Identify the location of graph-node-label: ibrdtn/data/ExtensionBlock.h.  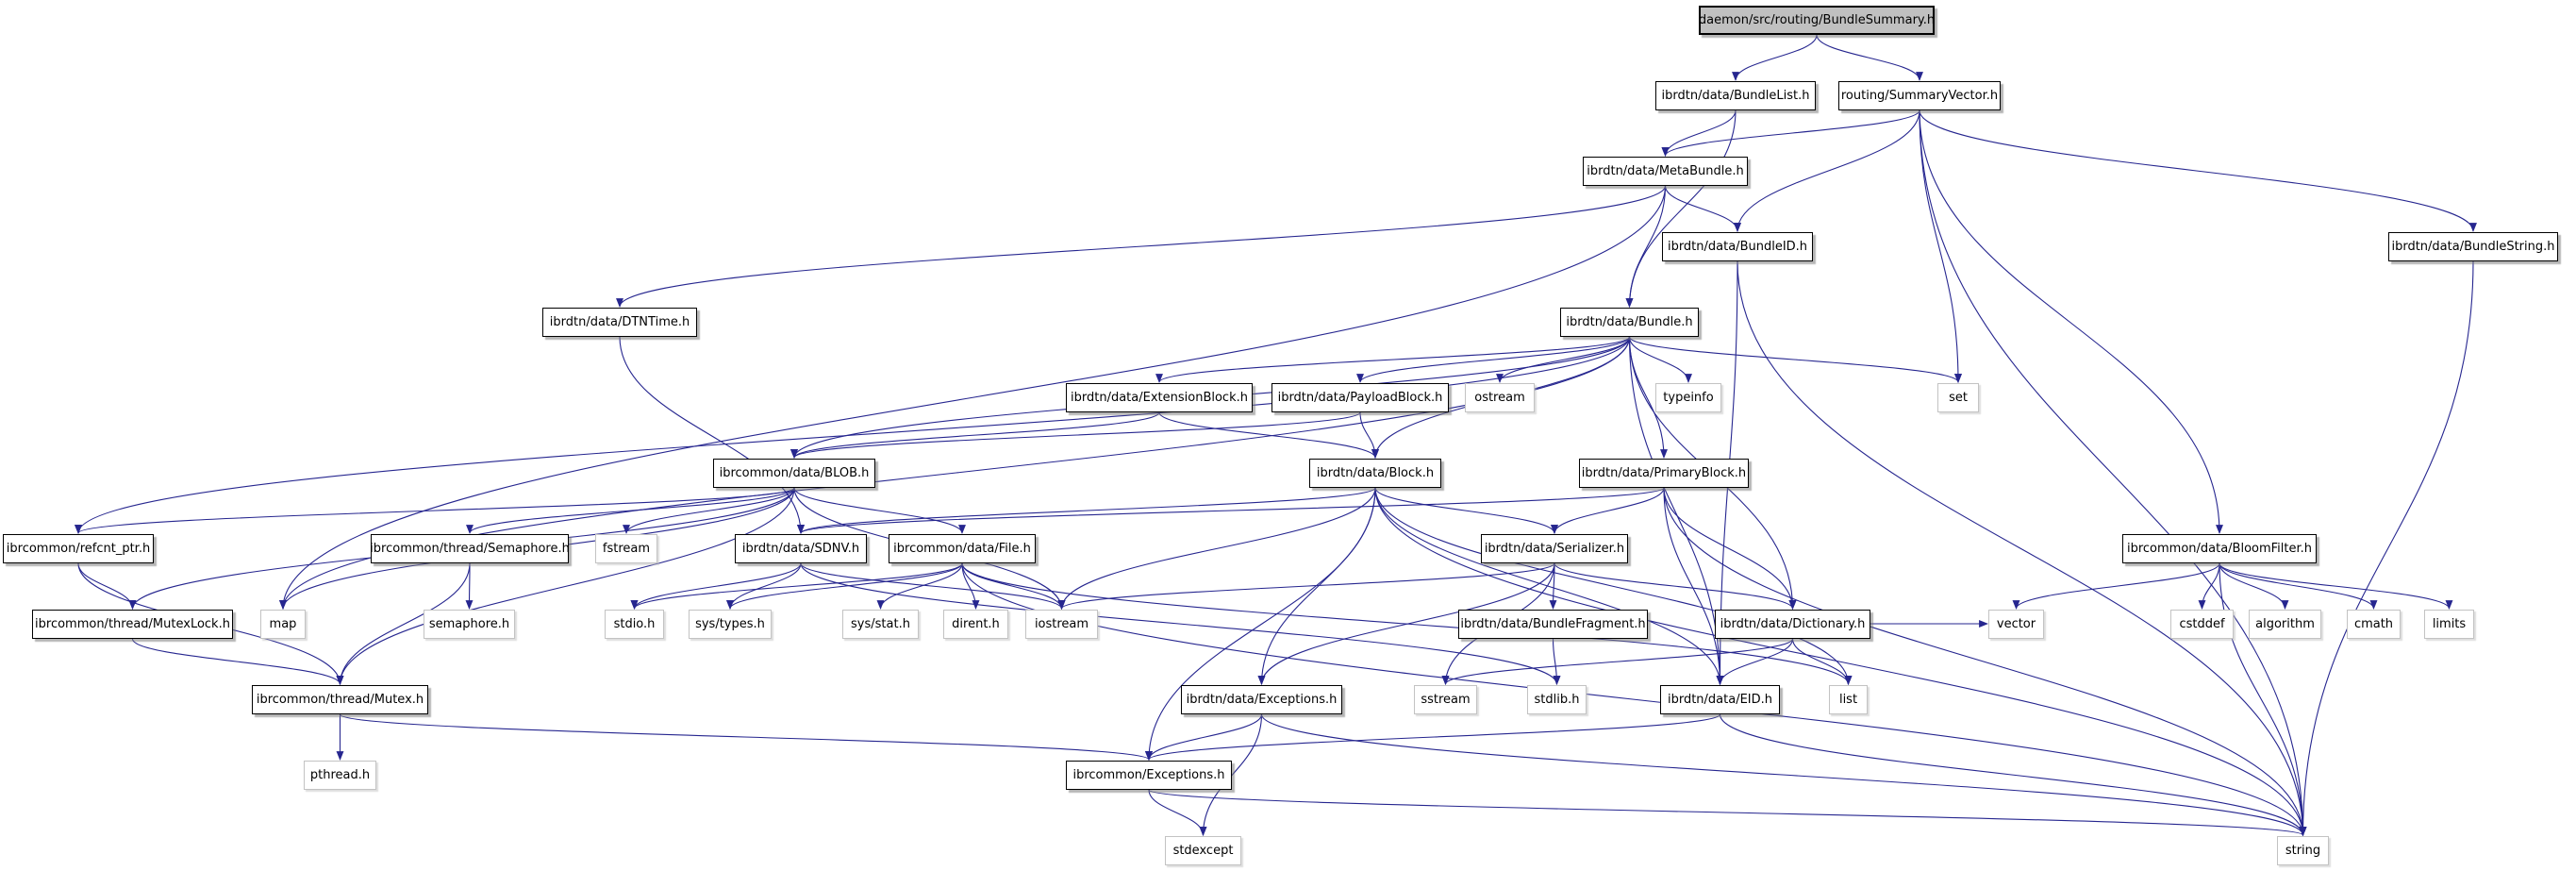
(1159, 398).